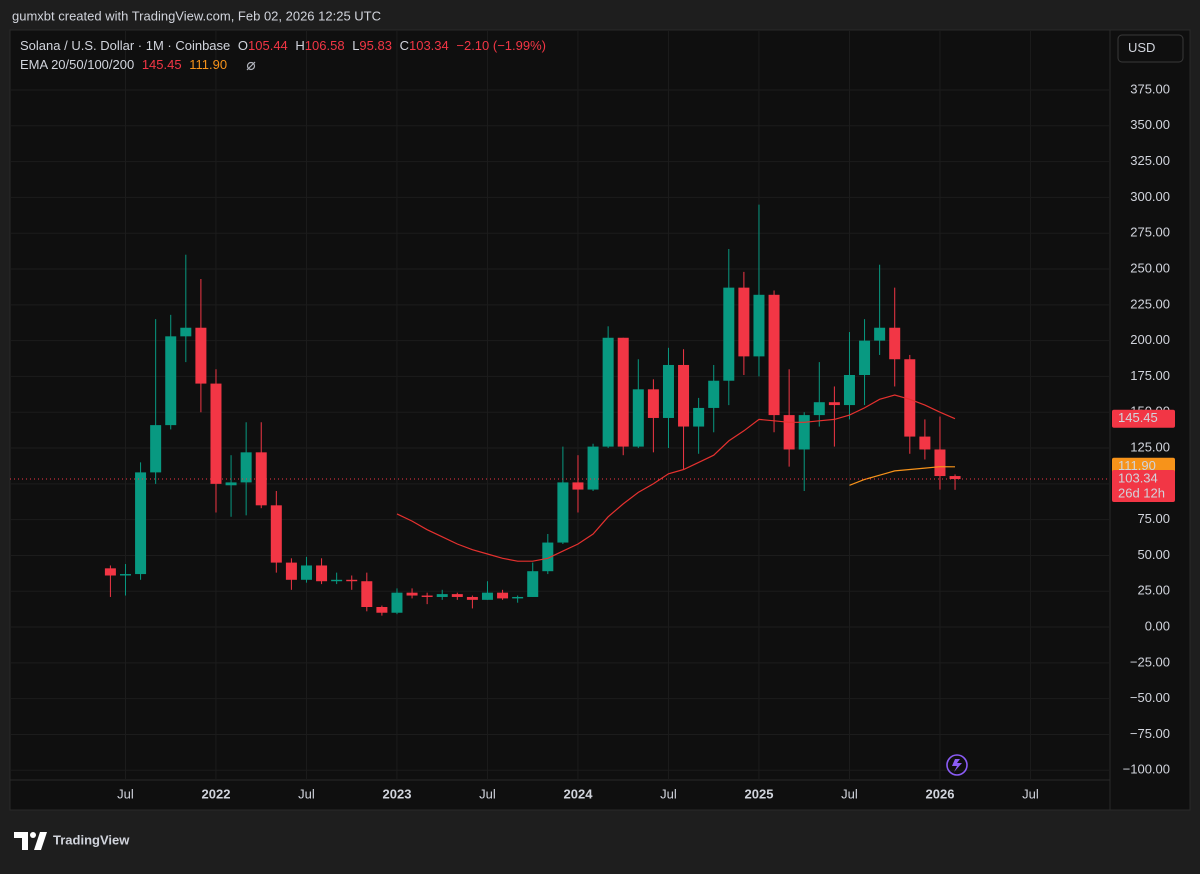 The height and width of the screenshot is (874, 1200). Describe the element at coordinates (1150, 88) in the screenshot. I see `y-tick-label: 375.00` at that location.